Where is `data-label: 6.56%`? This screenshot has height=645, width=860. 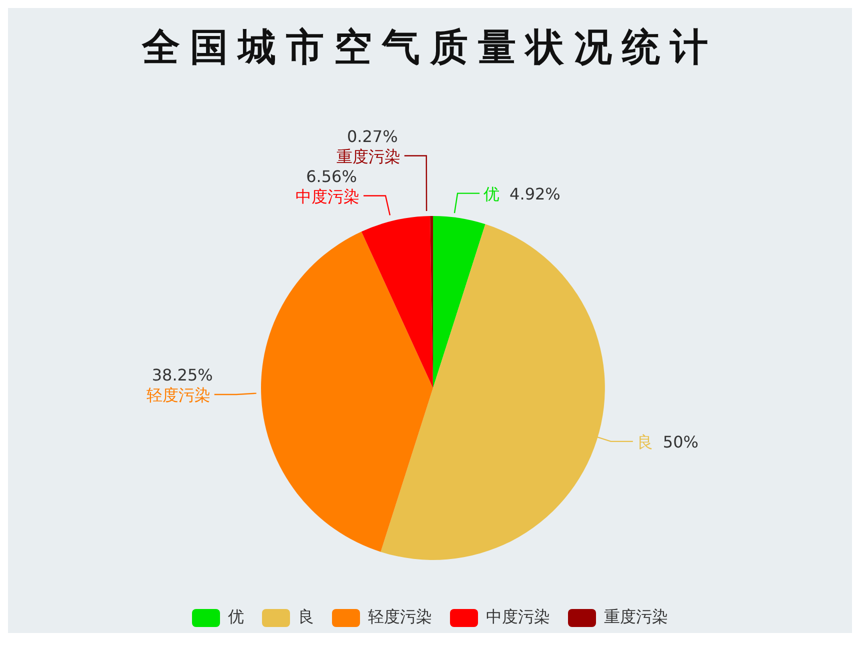 data-label: 6.56% is located at coordinates (331, 176).